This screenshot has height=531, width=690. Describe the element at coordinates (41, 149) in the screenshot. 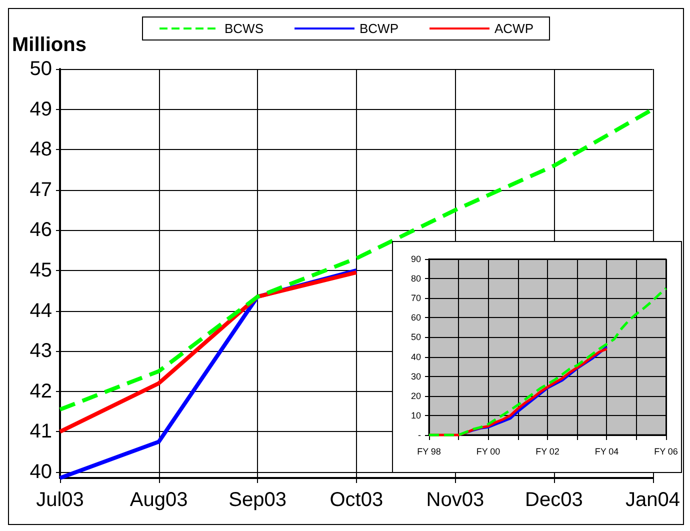

I see `y-tick-label: 48` at that location.